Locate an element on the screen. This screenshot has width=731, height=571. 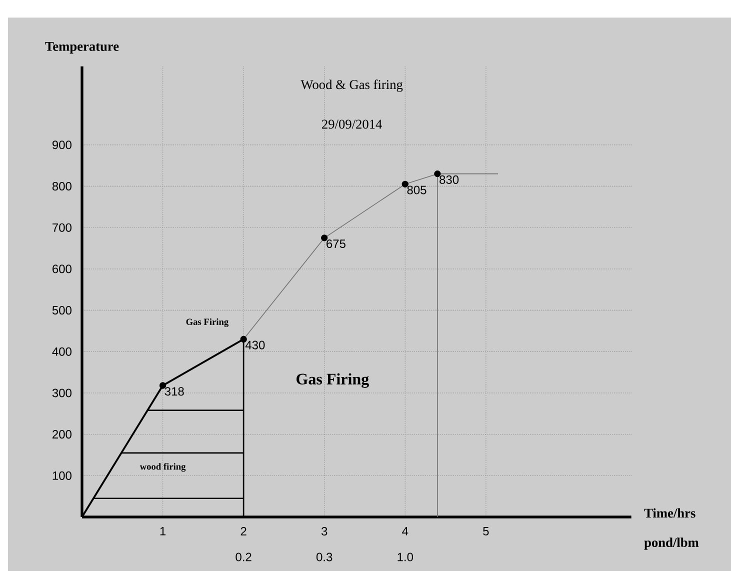
y-axis-title: Temperature is located at coordinates (82, 48).